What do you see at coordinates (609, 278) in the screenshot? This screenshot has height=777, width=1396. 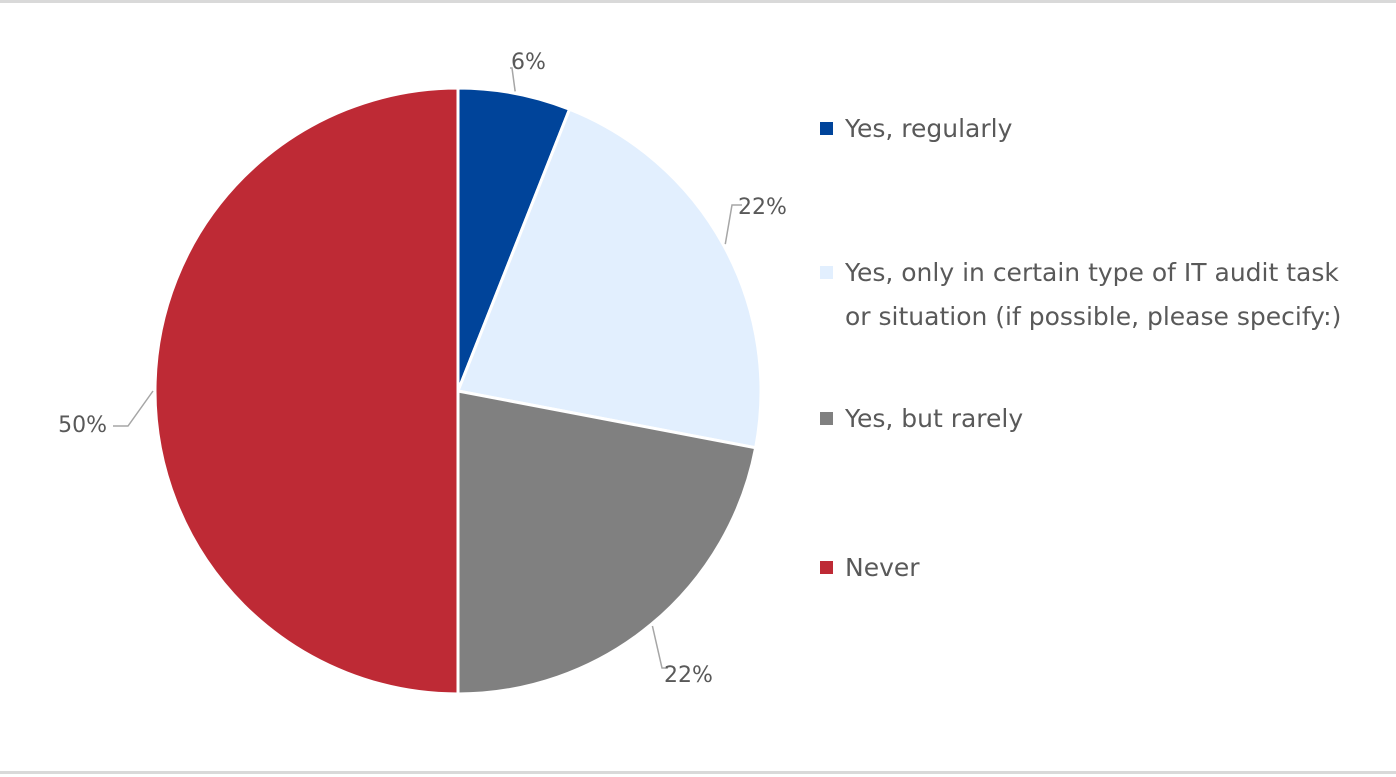 I see `pie-slice-yes-certain-tasks` at bounding box center [609, 278].